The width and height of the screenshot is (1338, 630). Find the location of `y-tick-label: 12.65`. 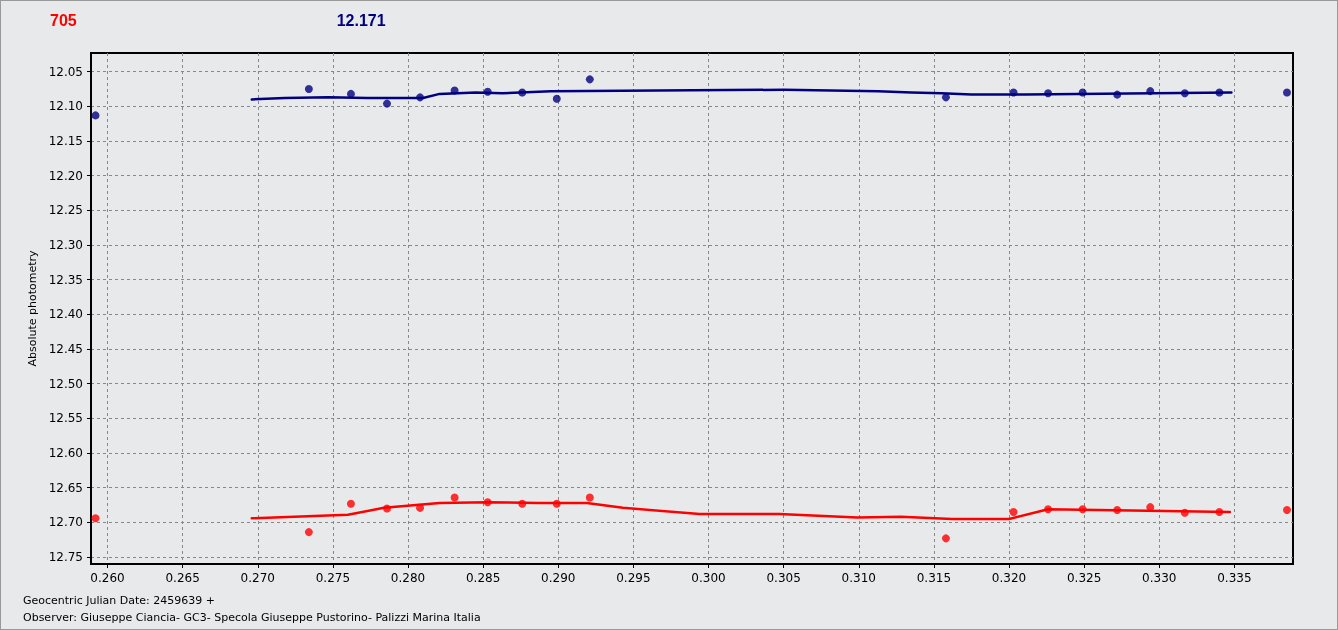

y-tick-label: 12.65 is located at coordinates (65, 487).